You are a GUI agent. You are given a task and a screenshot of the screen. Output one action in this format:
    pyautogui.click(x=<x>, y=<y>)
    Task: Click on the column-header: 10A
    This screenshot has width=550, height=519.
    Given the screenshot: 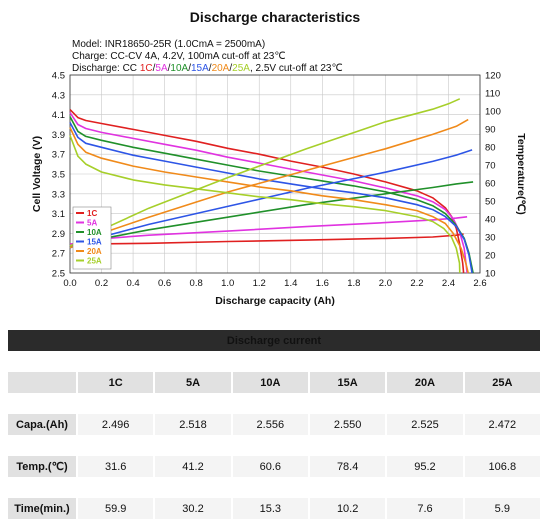 What is the action you would take?
    pyautogui.click(x=270, y=382)
    